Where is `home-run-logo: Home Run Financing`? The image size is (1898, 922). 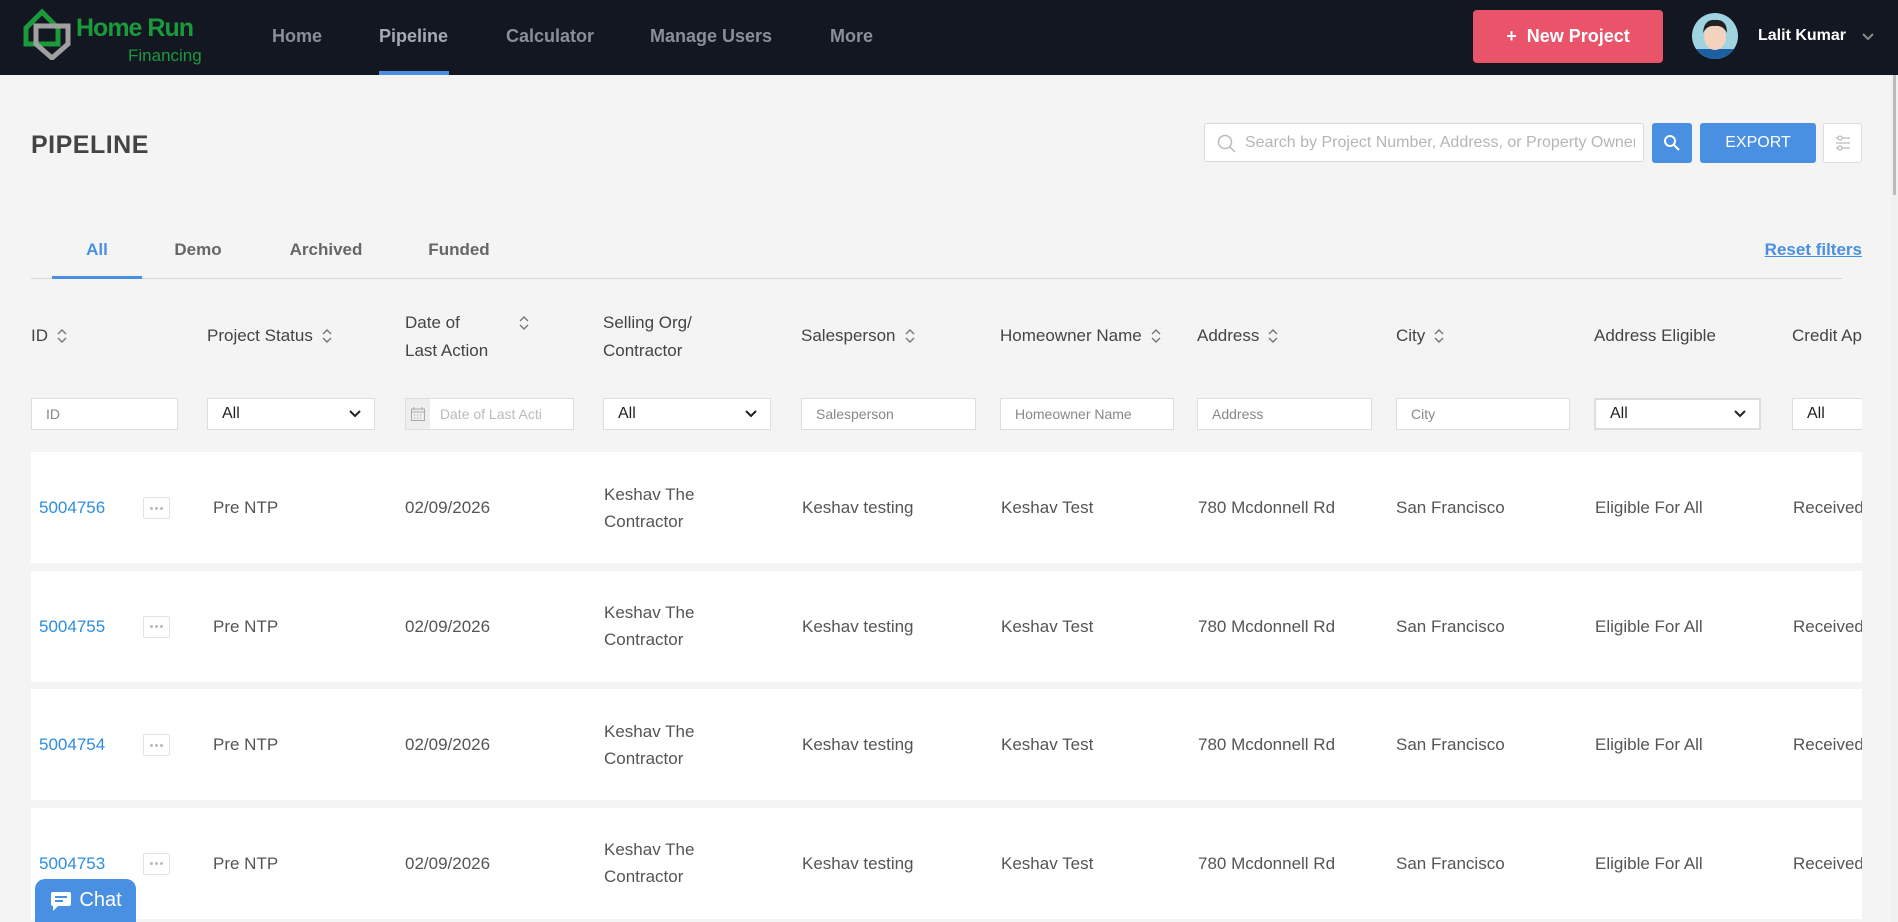 home-run-logo: Home Run Financing is located at coordinates (122, 38).